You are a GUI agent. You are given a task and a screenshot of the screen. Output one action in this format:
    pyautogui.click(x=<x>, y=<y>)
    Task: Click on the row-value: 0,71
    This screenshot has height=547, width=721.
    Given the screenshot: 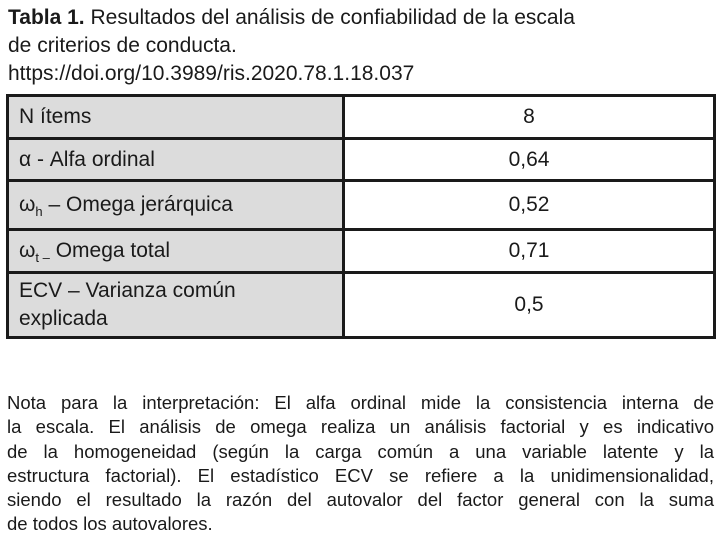 What is the action you would take?
    pyautogui.click(x=529, y=251)
    